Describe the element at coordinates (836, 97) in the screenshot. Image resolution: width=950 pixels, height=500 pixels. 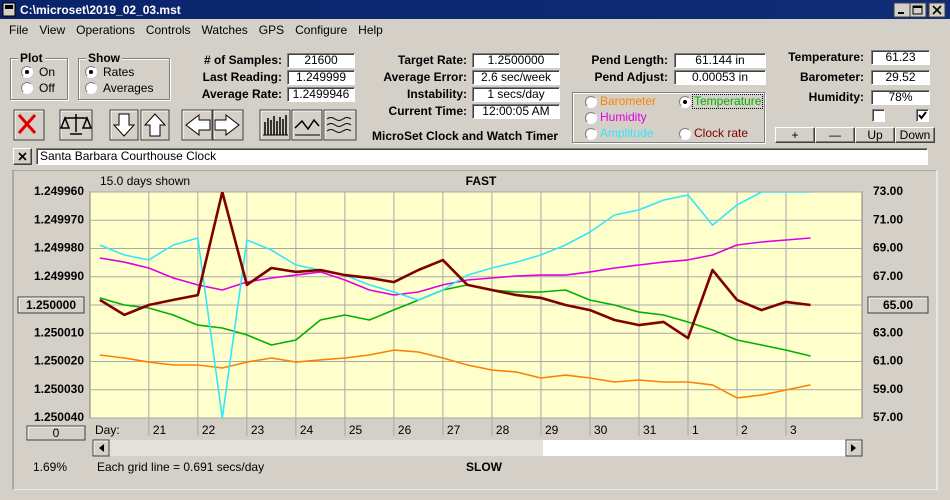
I see `field-label: Humidity:` at that location.